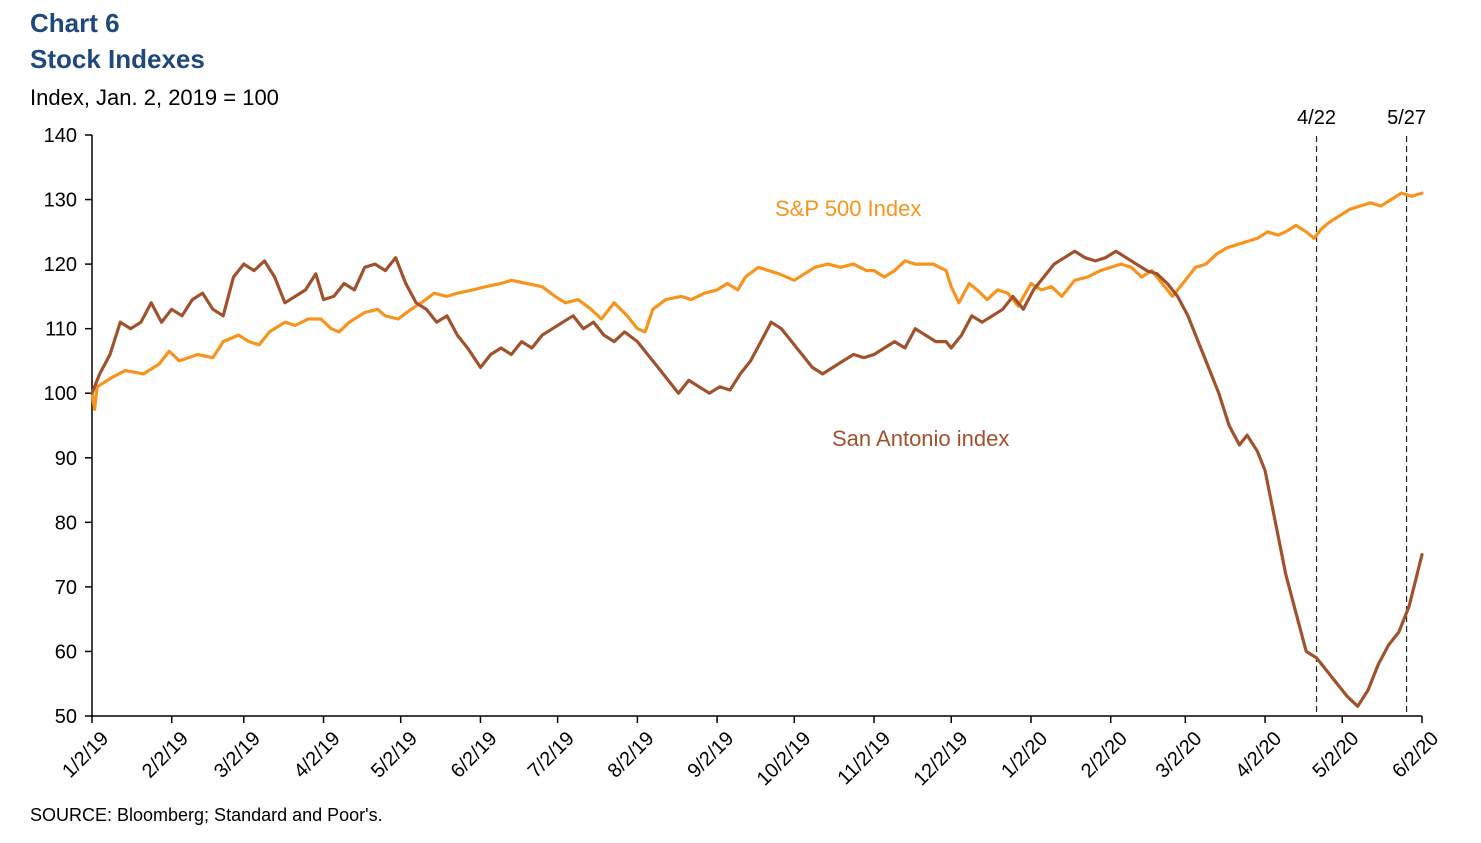 Image resolution: width=1481 pixels, height=843 pixels. I want to click on x-tick-label: 5/2/20, so click(1336, 755).